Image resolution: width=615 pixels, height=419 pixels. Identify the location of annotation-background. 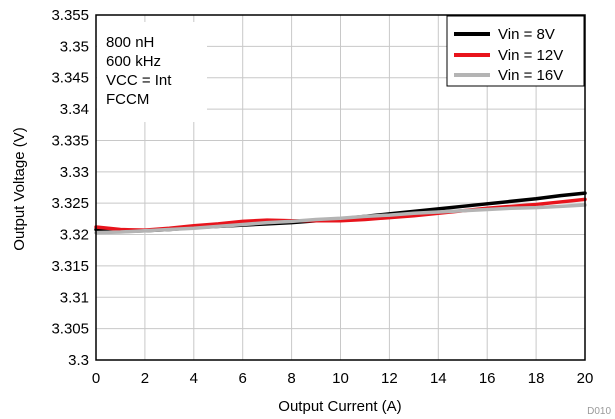
(152, 72).